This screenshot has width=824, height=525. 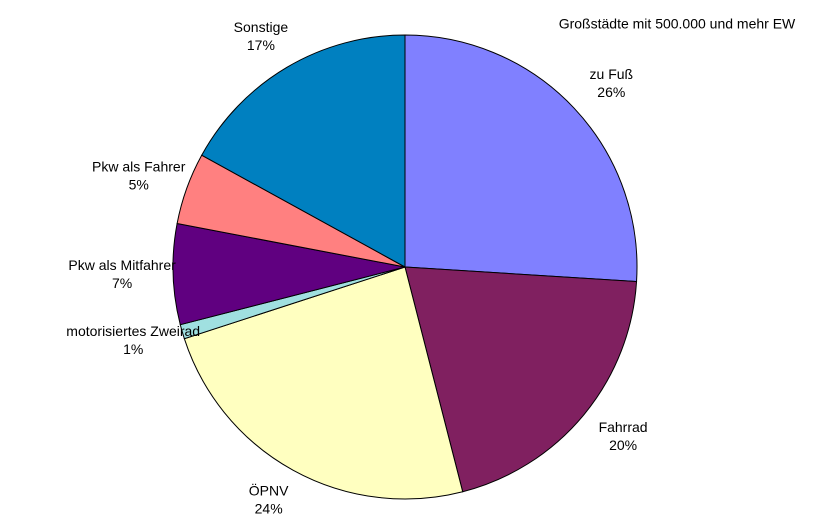 I want to click on slice-label: zu Fuß, so click(x=612, y=74).